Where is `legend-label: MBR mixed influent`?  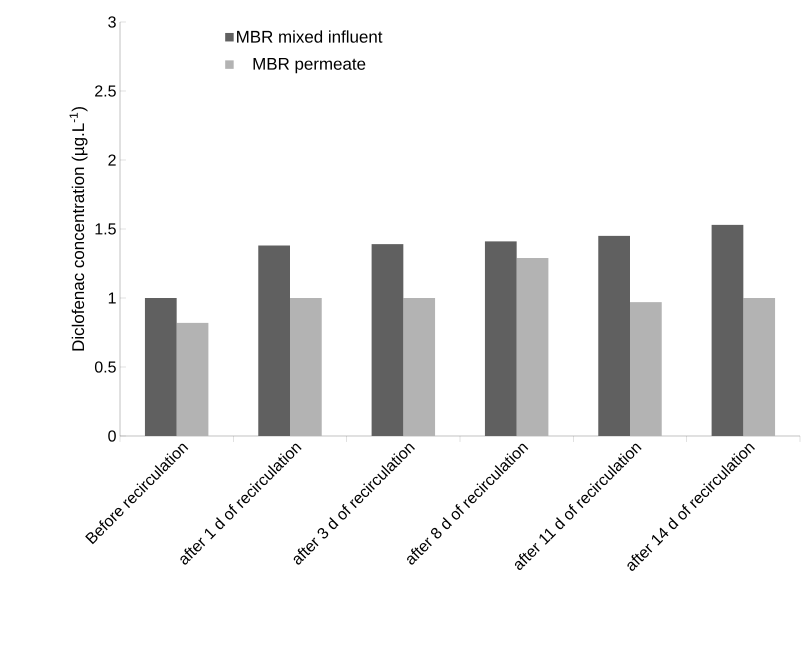 legend-label: MBR mixed influent is located at coordinates (309, 36).